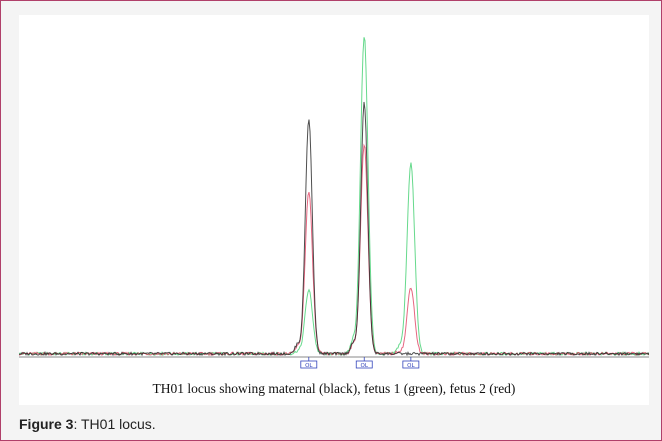 This screenshot has width=662, height=441. Describe the element at coordinates (46, 424) in the screenshot. I see `figure-number: Figure 3` at that location.